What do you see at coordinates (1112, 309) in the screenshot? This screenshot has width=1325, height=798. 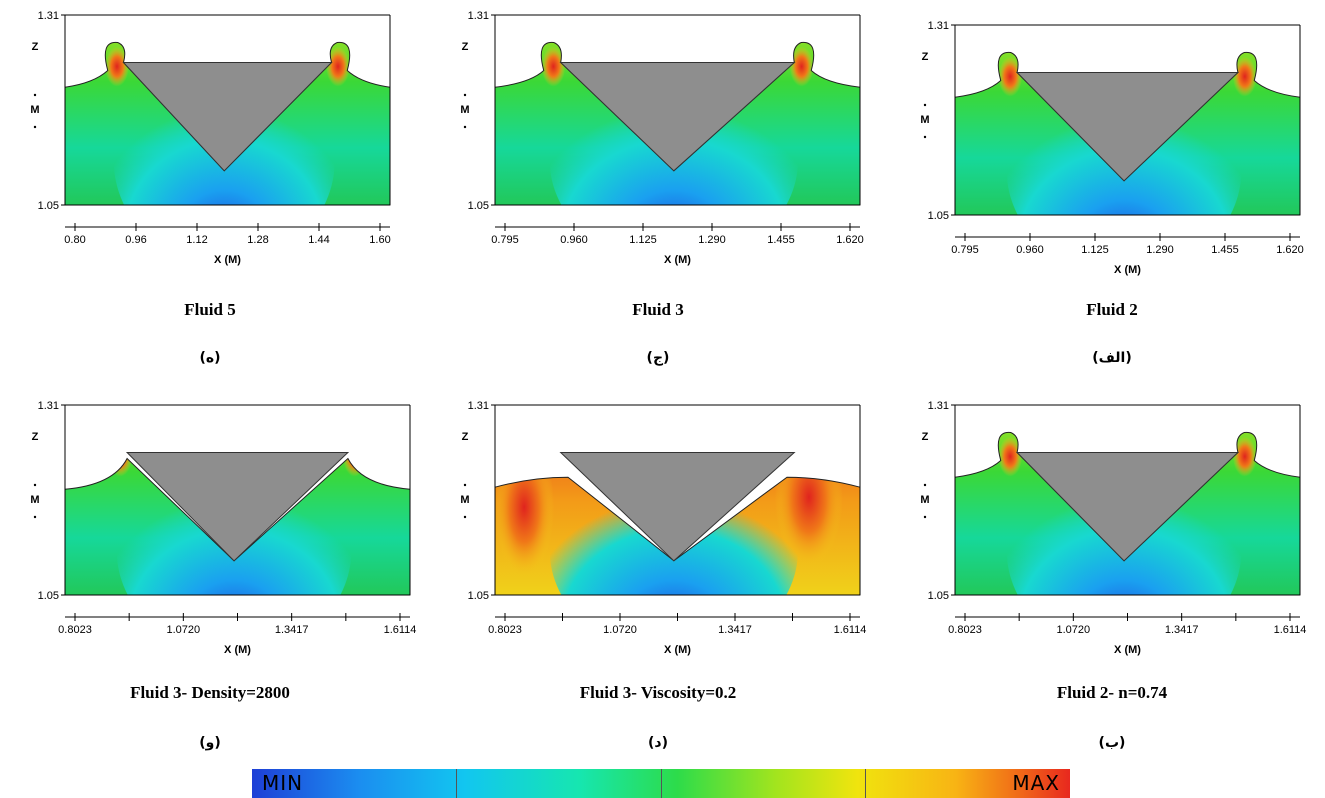 I see `caption-fluid2: Fluid 2` at bounding box center [1112, 309].